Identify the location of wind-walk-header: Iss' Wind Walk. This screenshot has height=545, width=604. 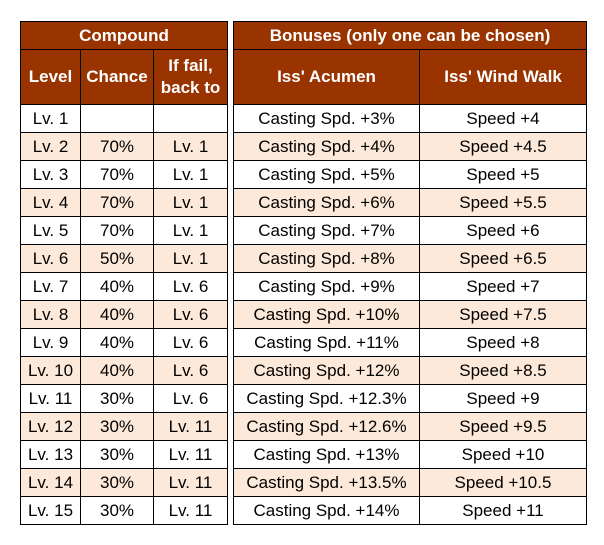
(503, 77).